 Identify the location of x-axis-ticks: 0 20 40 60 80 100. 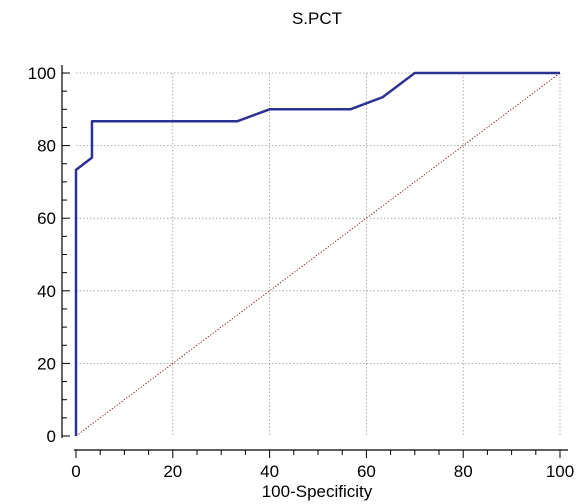
(322, 465).